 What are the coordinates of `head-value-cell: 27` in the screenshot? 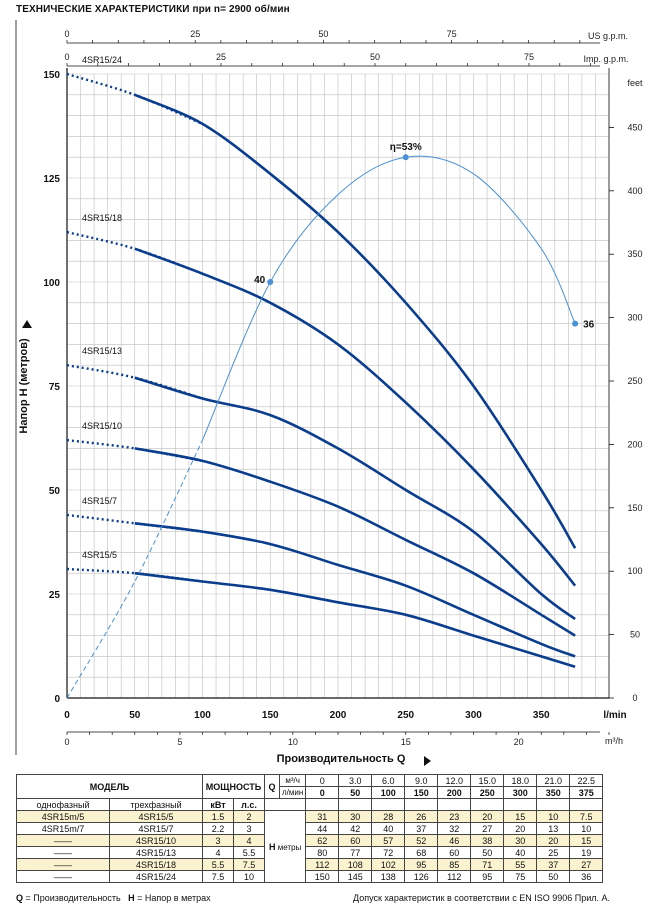 It's located at (487, 828).